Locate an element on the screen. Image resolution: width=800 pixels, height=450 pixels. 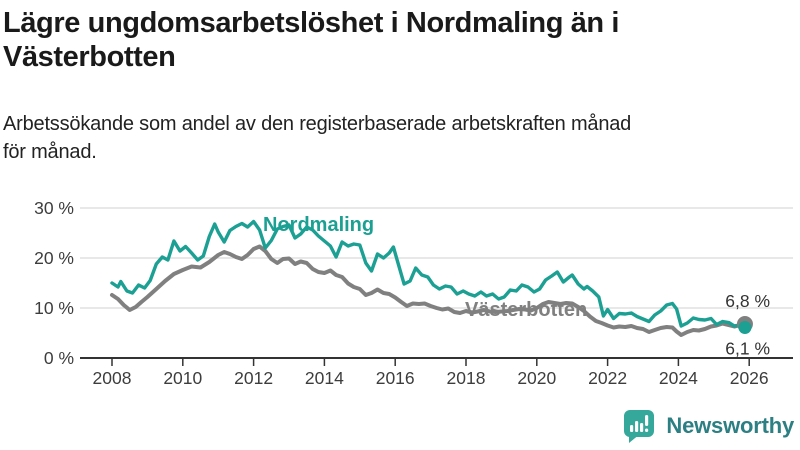
x-tick-label: 2016 is located at coordinates (395, 378).